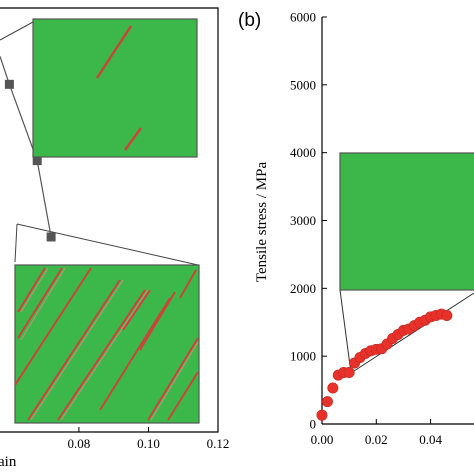 The image size is (474, 474). I want to click on panel-a-connector-top, so click(17, 31).